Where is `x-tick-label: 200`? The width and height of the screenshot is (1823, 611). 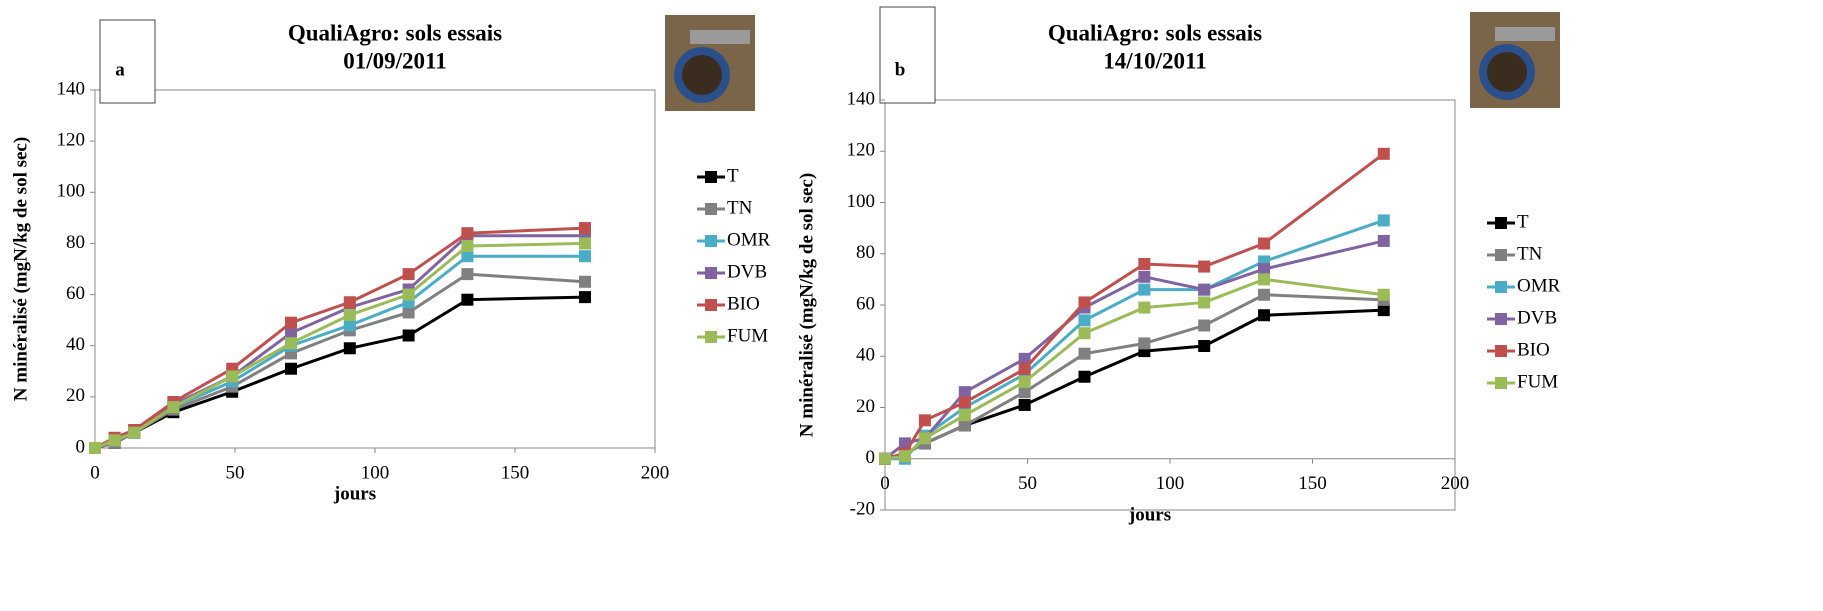 x-tick-label: 200 is located at coordinates (1455, 483).